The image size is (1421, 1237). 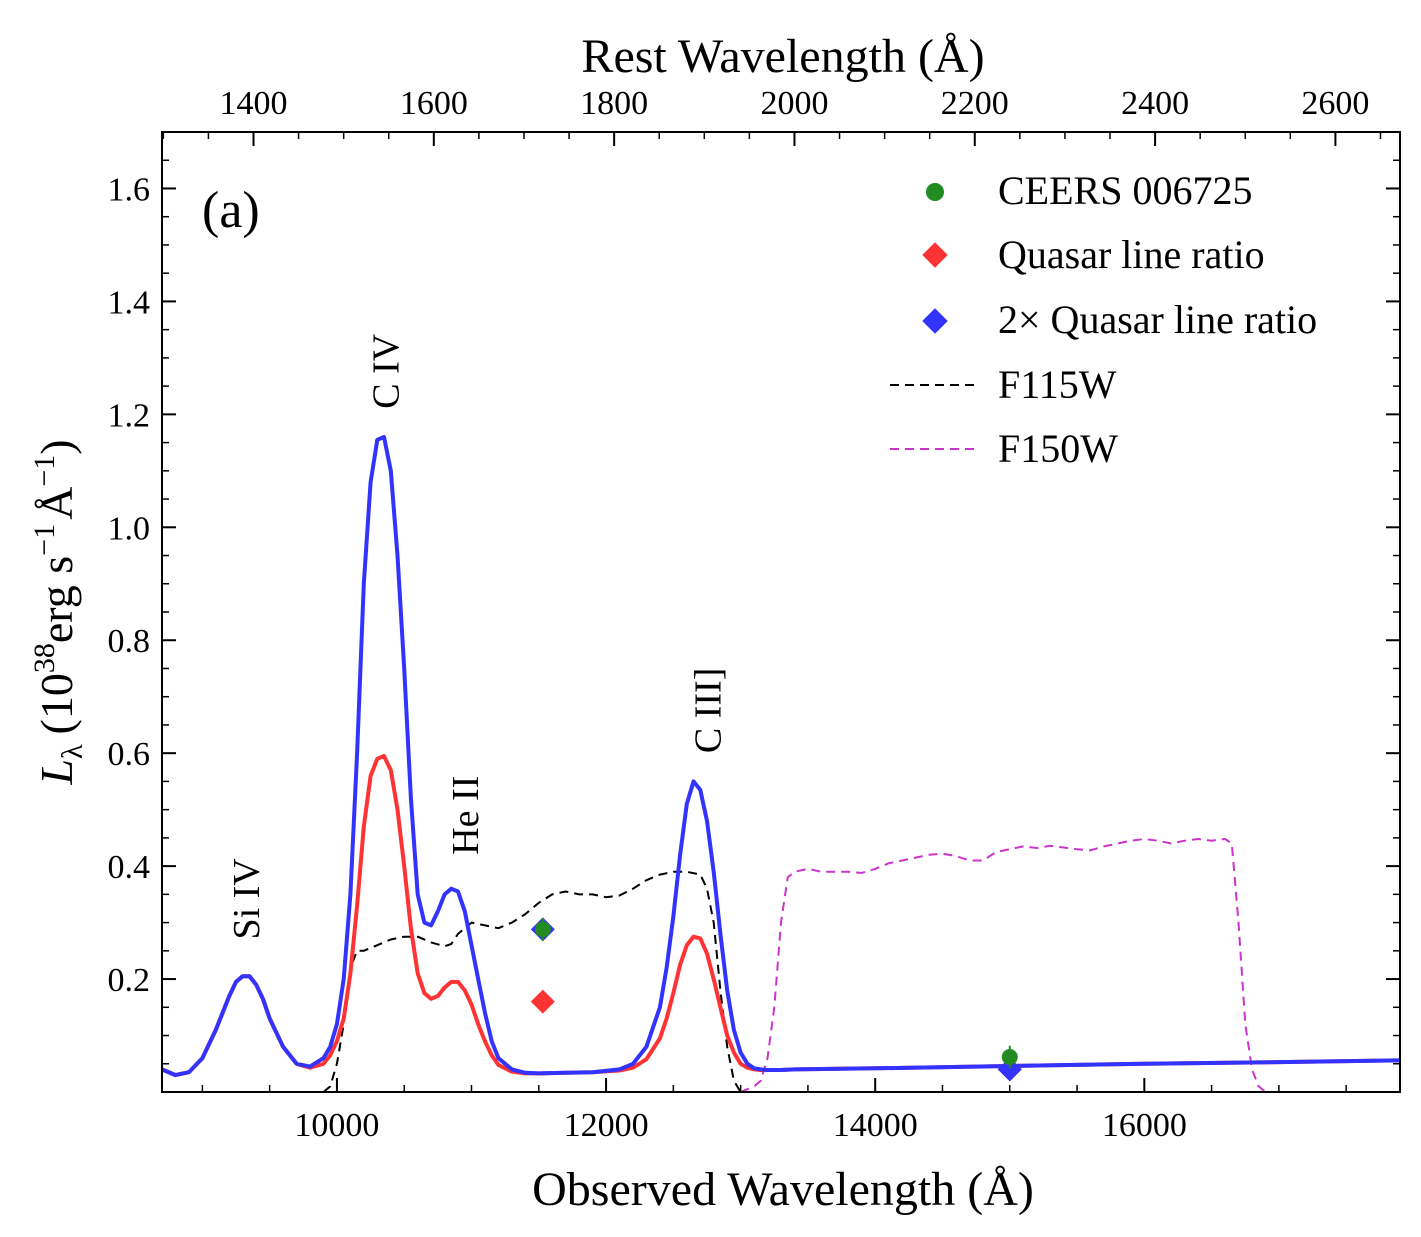 I want to click on emission-line-label: He II, so click(x=466, y=815).